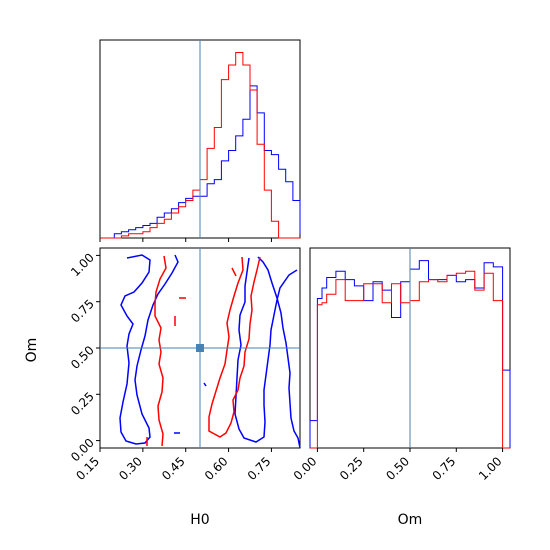  Describe the element at coordinates (130, 468) in the screenshot. I see `x-axis-h0-tick-label: 0.30` at that location.